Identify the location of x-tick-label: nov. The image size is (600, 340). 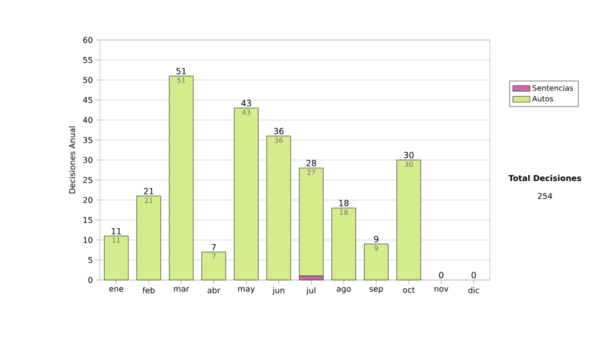
(441, 289).